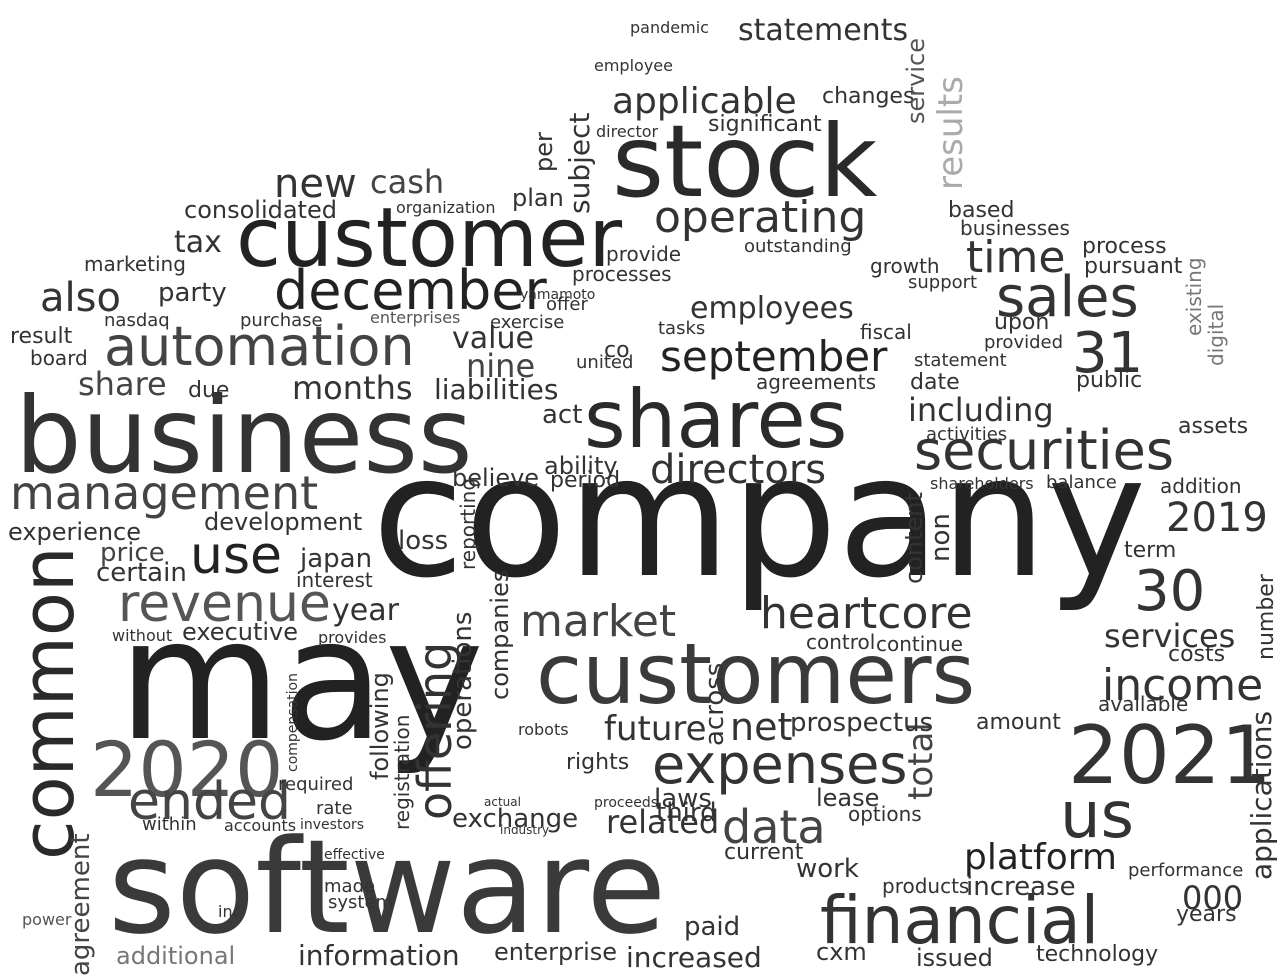 The image size is (1280, 977). Describe the element at coordinates (716, 419) in the screenshot. I see `word-shares: shares` at that location.